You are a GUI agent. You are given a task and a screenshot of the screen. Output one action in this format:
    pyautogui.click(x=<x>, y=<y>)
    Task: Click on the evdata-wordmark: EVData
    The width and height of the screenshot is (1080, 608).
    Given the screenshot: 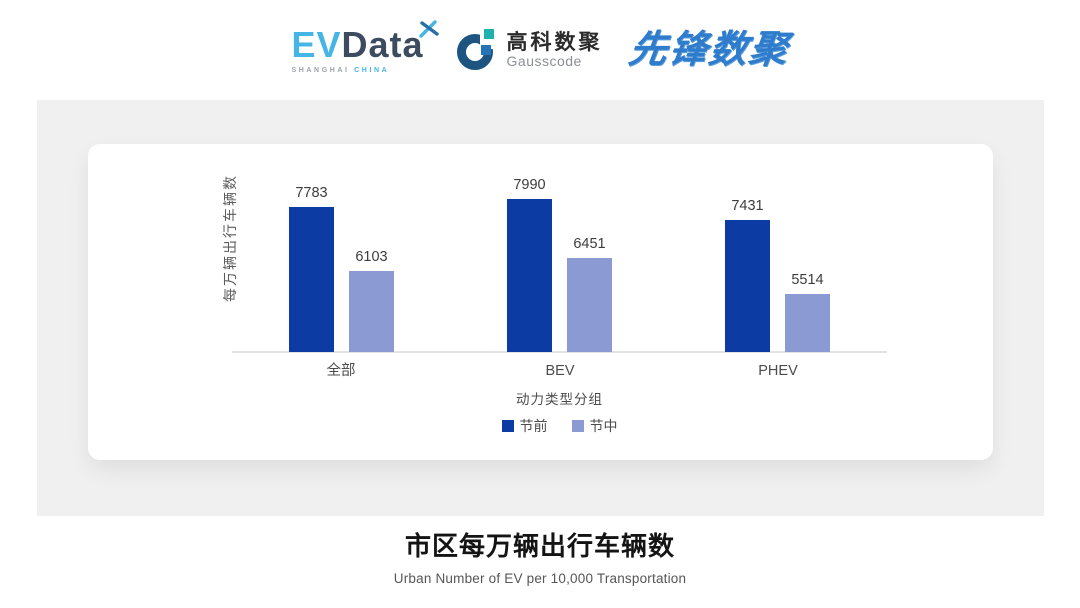 What is the action you would take?
    pyautogui.click(x=365, y=42)
    